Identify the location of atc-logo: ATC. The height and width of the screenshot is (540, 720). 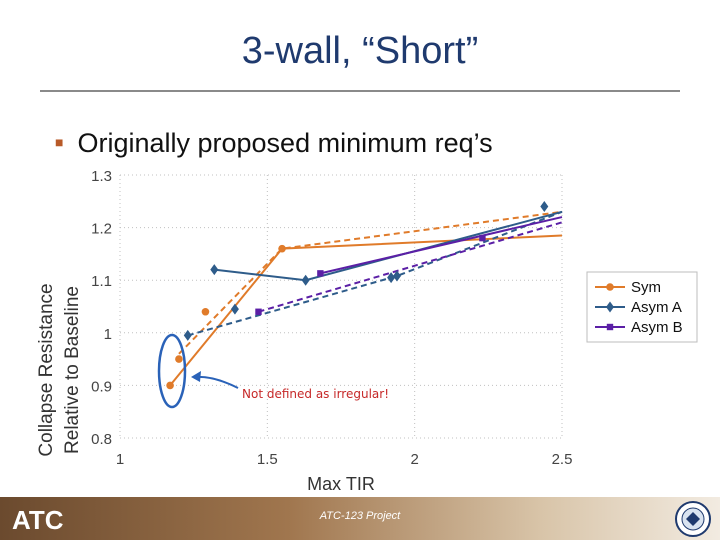
(38, 519).